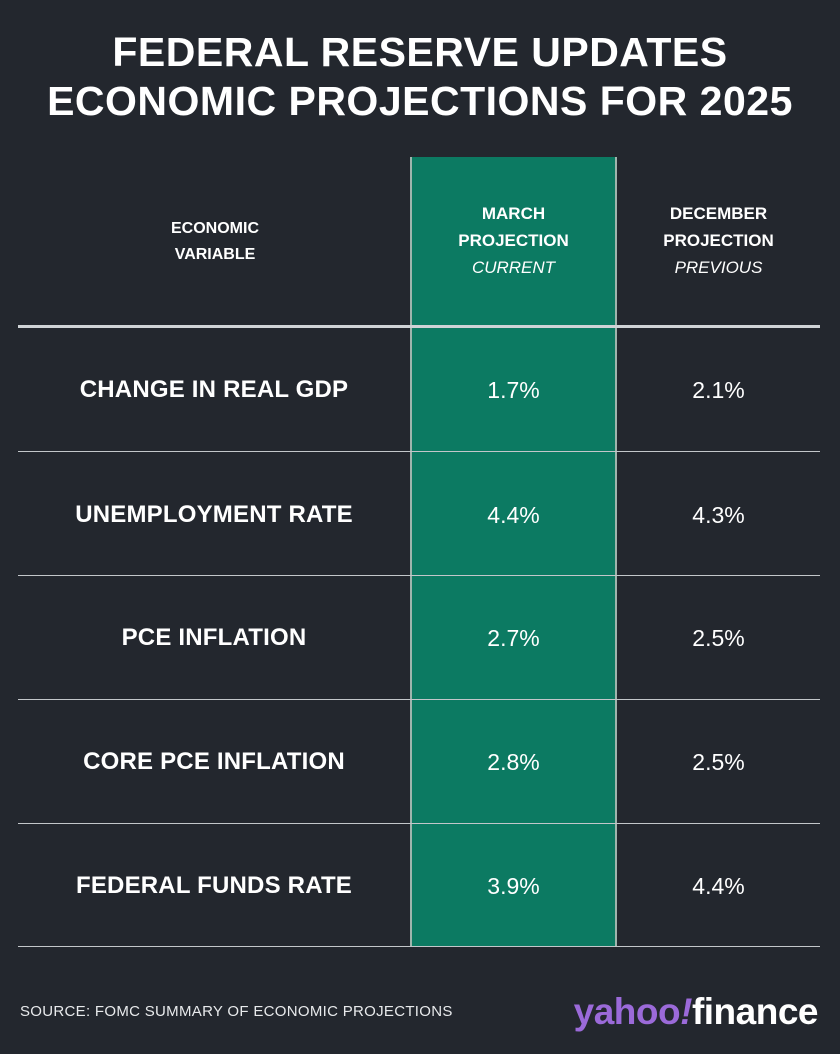 This screenshot has height=1054, width=840. What do you see at coordinates (419, 946) in the screenshot?
I see `table-bottom-rule` at bounding box center [419, 946].